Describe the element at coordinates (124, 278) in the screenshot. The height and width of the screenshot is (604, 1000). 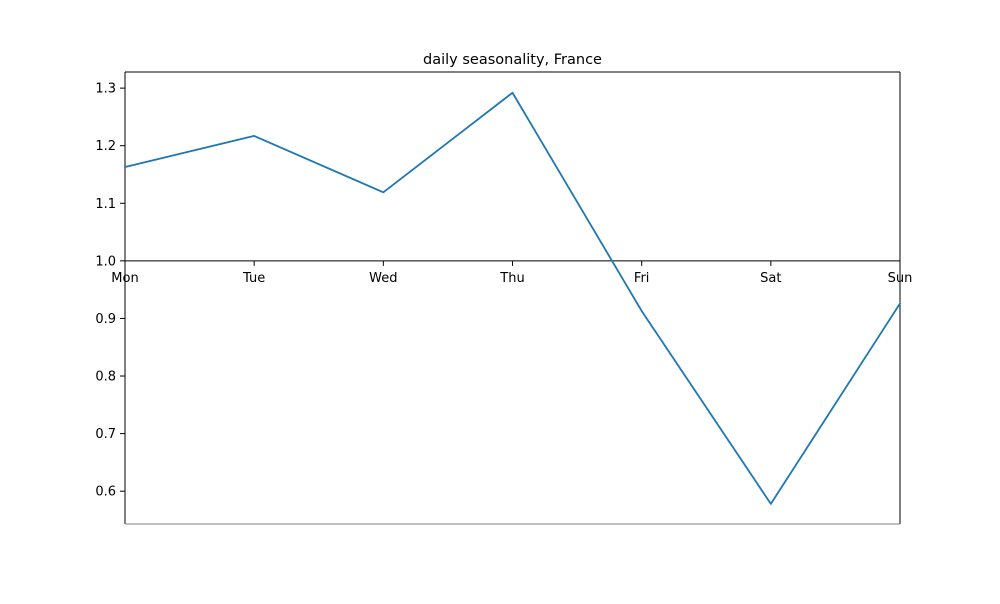
I see `x-tick-label: Mon` at that location.